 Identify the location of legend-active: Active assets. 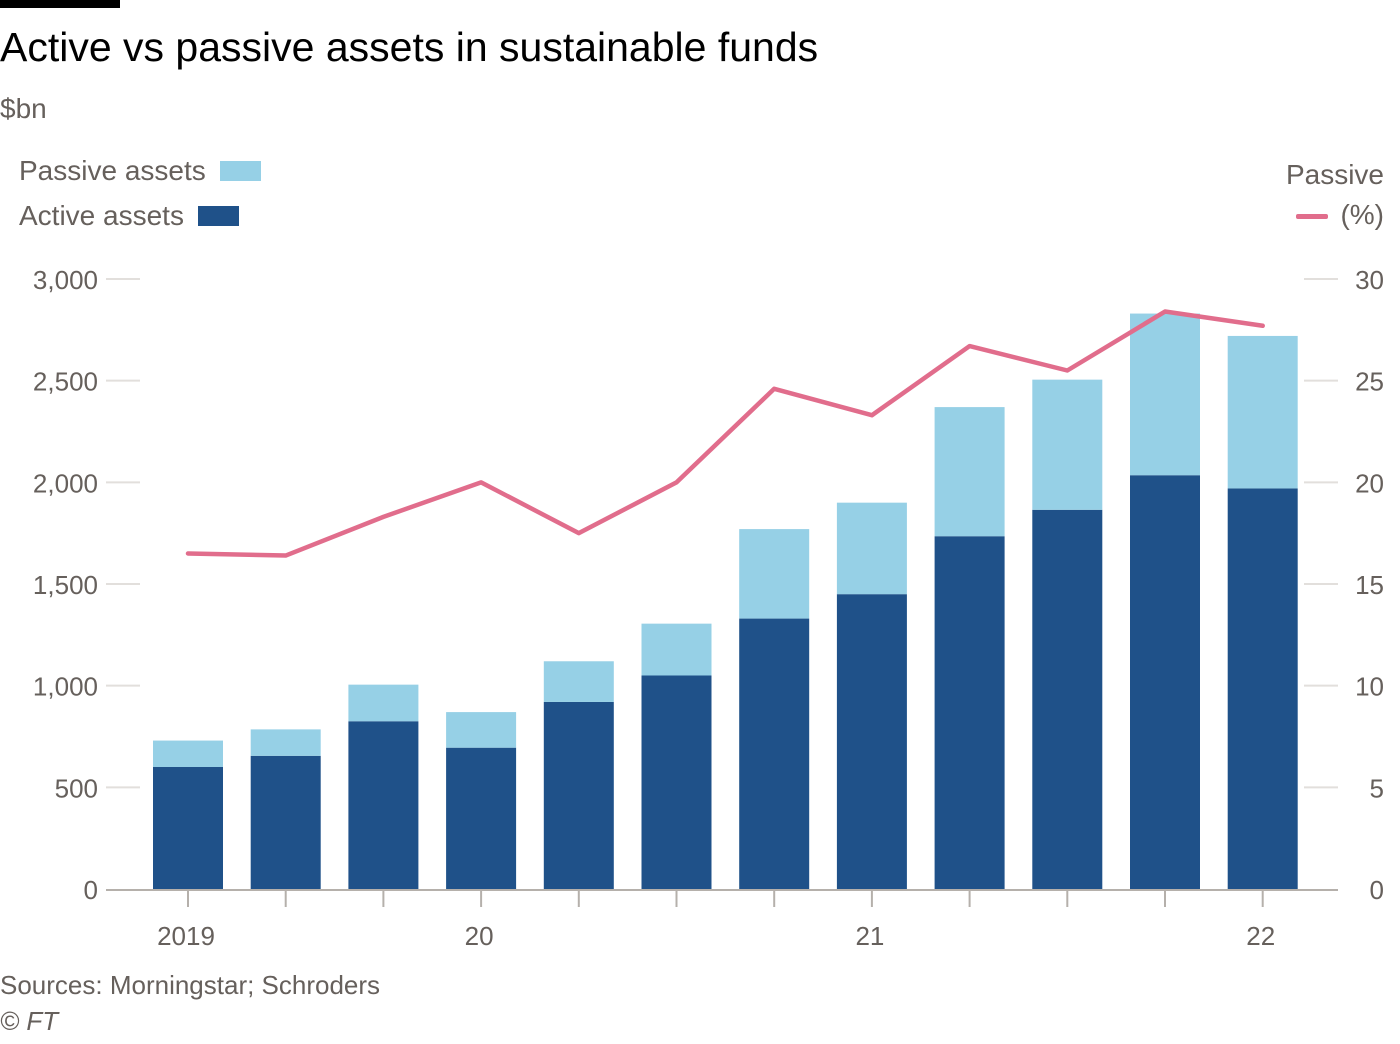
(129, 216).